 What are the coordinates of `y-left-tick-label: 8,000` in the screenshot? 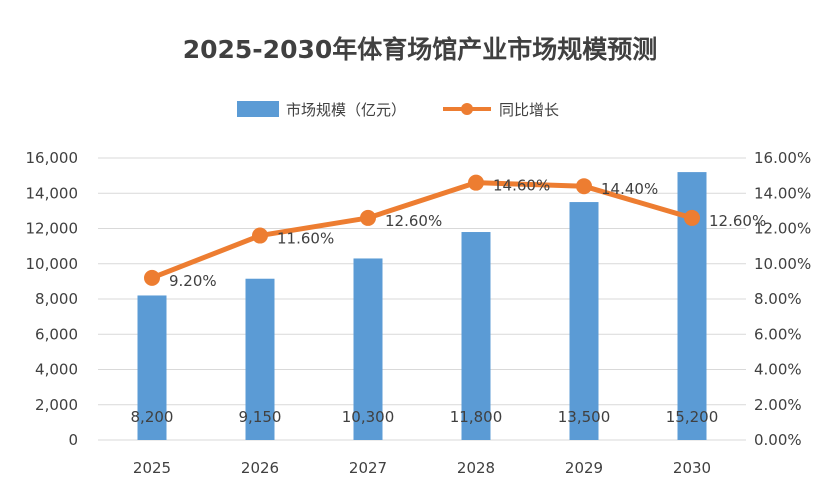 It's located at (56, 299).